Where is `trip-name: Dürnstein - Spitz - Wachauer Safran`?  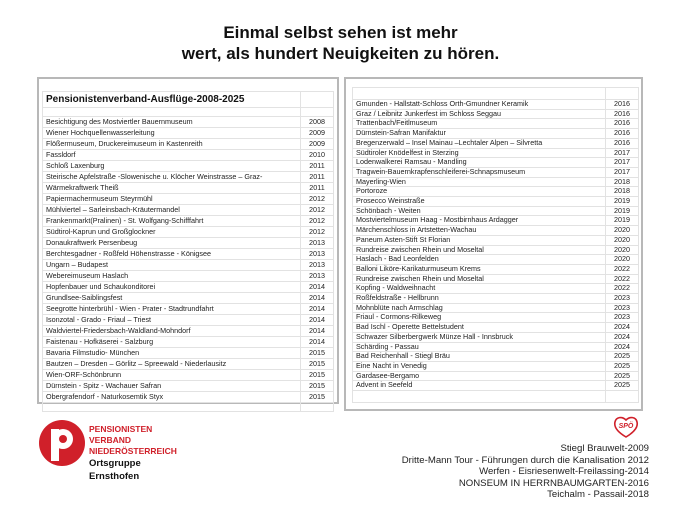
trip-name: Dürnstein - Spitz - Wachauer Safran is located at coordinates (171, 386).